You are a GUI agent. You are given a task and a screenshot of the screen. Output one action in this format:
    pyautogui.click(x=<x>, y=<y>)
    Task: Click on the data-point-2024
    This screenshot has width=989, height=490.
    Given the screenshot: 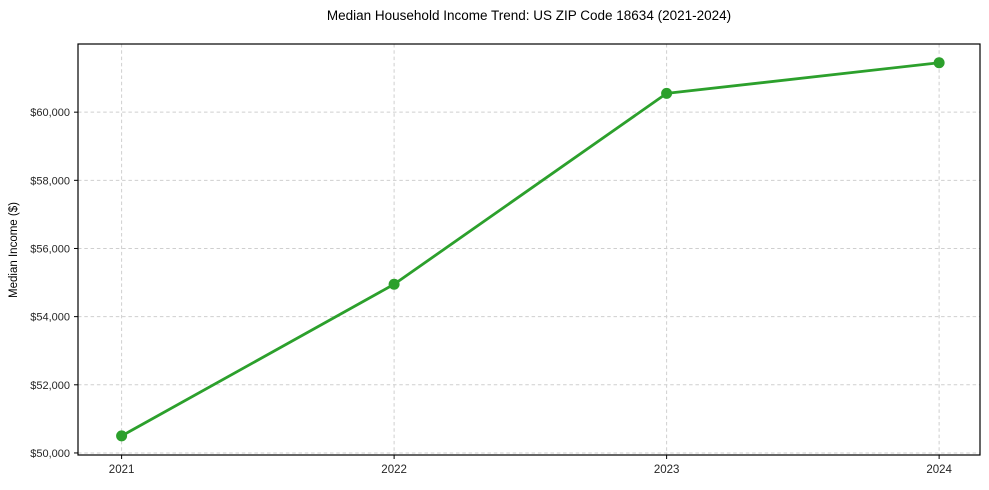 What is the action you would take?
    pyautogui.click(x=939, y=63)
    